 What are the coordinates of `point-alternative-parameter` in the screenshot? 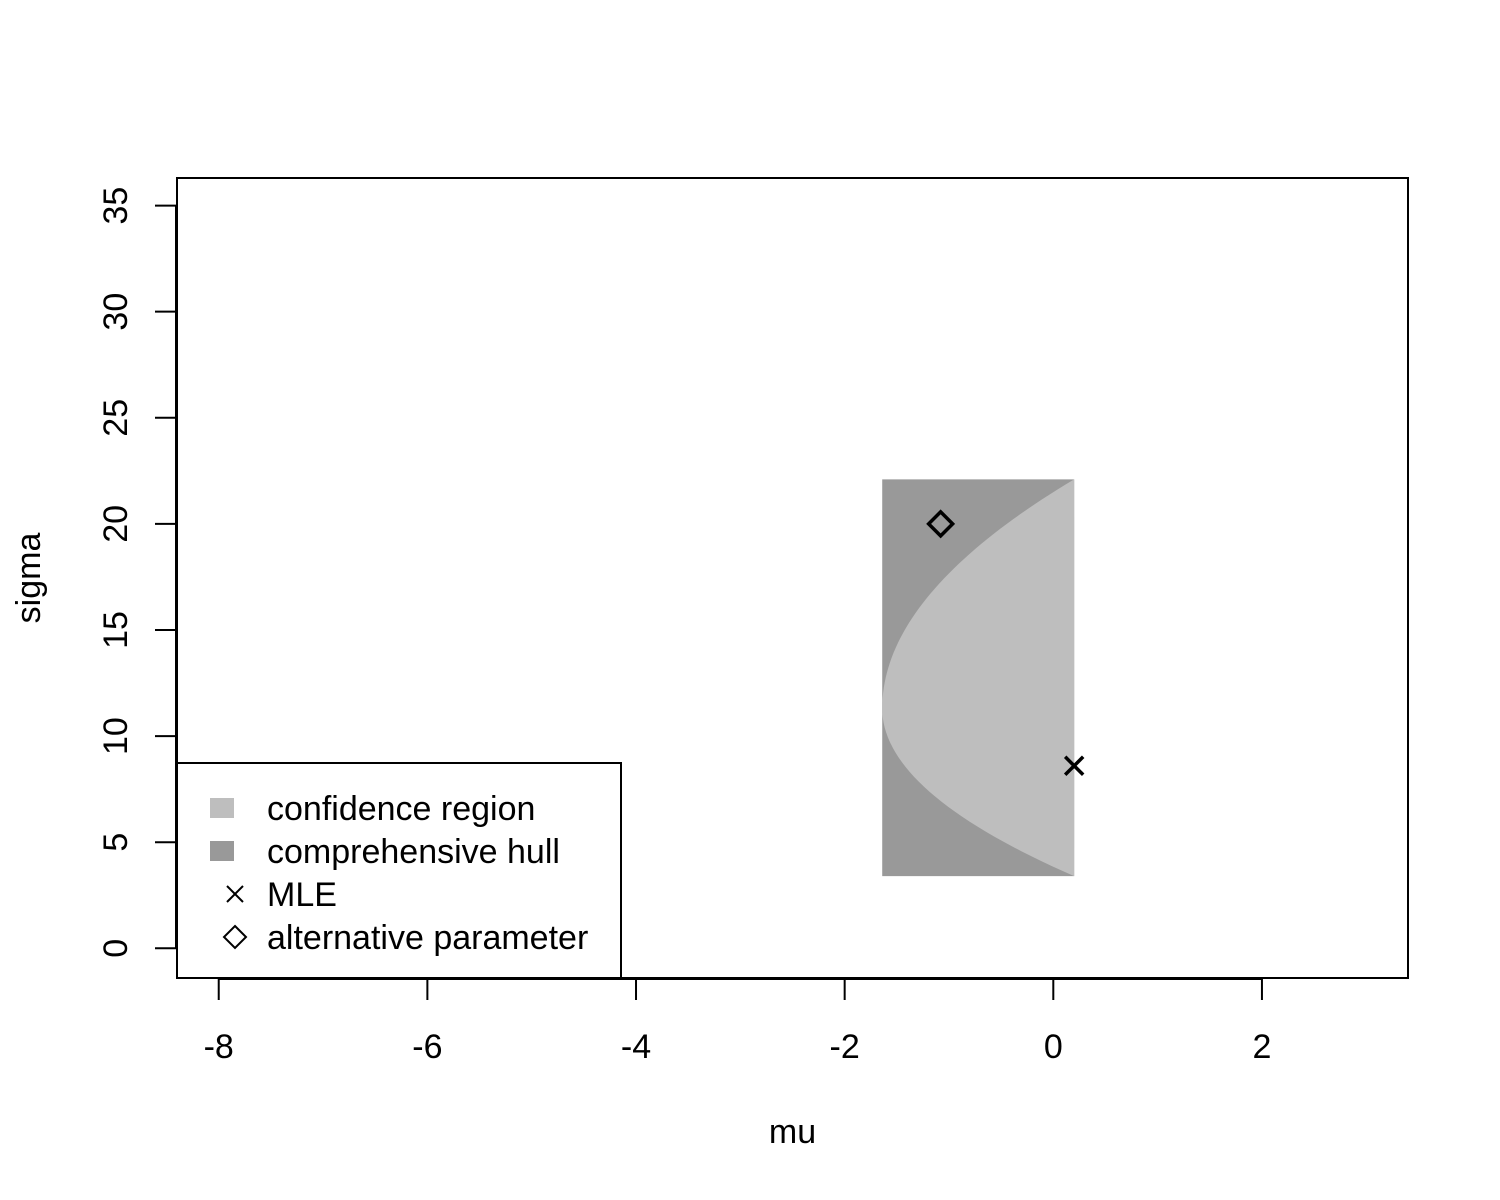 It's located at (941, 524).